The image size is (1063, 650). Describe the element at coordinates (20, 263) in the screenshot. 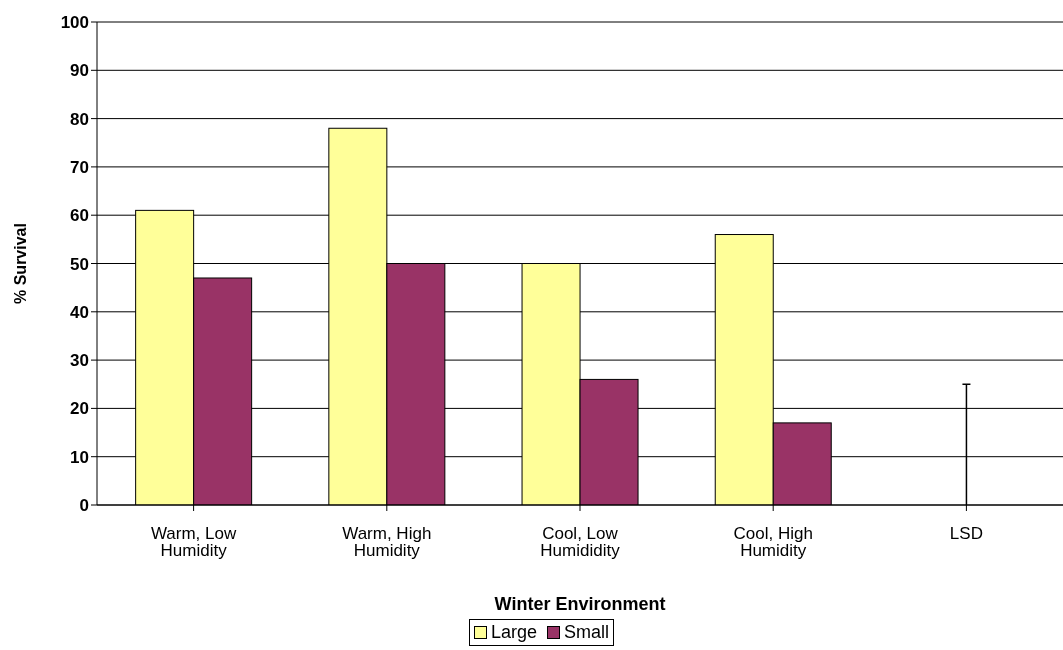

I see `y-axis-title: % Survival` at that location.